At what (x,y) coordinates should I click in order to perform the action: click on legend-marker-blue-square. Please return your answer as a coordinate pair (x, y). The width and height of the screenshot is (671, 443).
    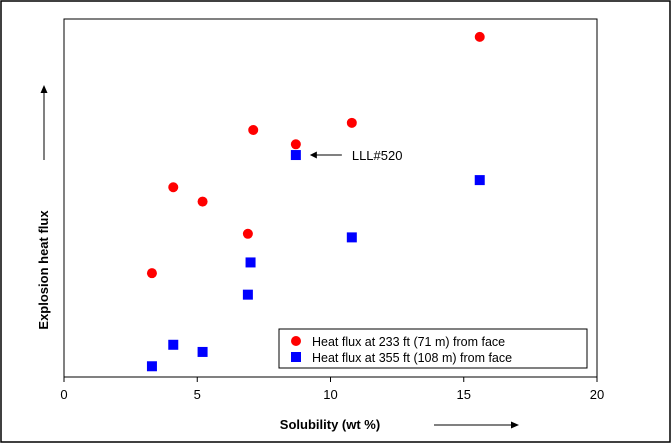
    Looking at the image, I should click on (296, 357).